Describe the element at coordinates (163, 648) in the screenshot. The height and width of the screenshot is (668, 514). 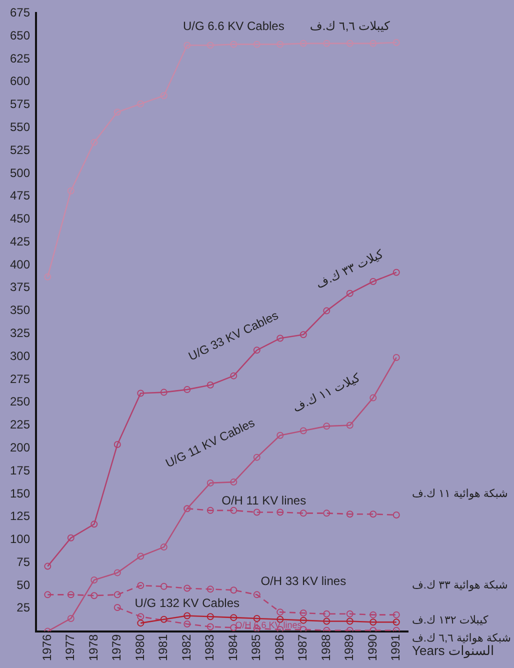
I see `x-tick-label: 1981` at that location.